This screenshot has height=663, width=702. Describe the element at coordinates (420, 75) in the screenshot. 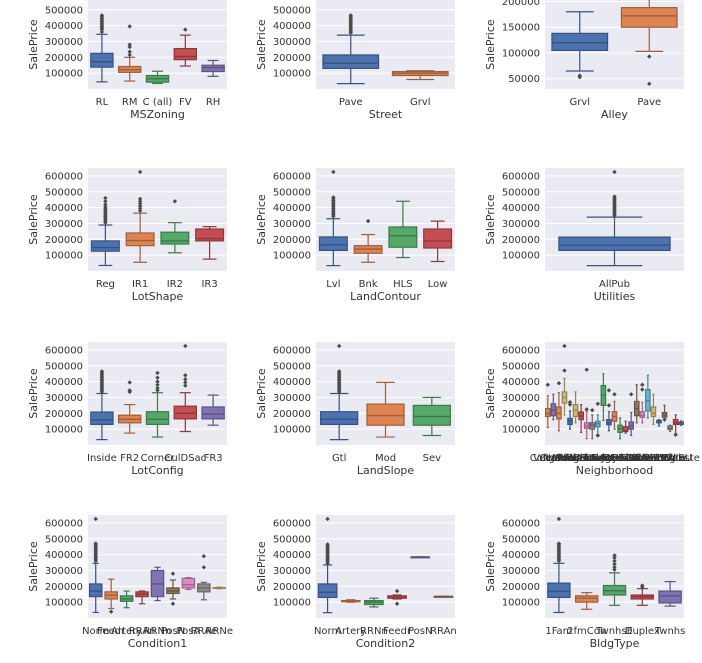

I see `box-Grvl` at that location.